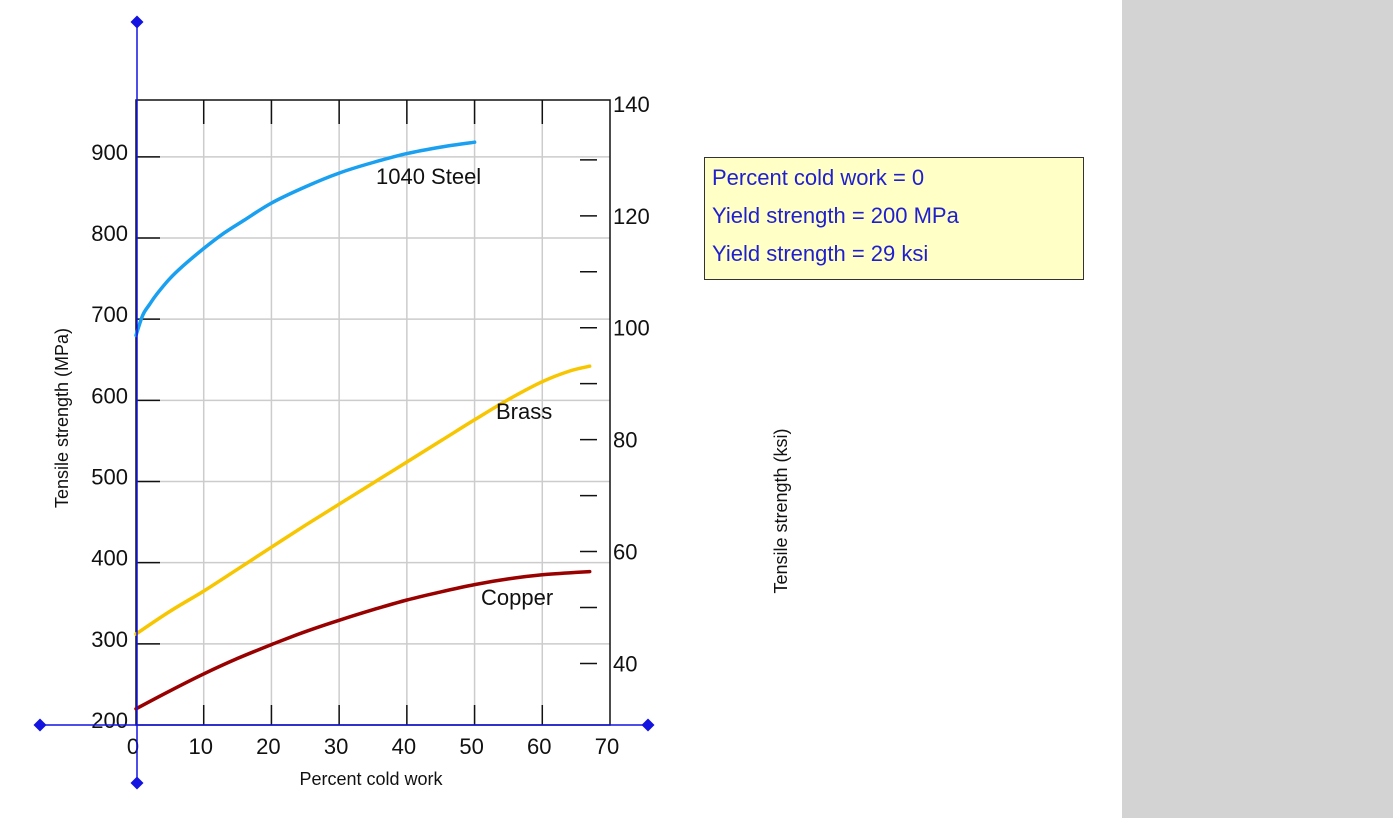 This screenshot has height=818, width=1393. Describe the element at coordinates (607, 746) in the screenshot. I see `x-tick-label-70: 70` at that location.